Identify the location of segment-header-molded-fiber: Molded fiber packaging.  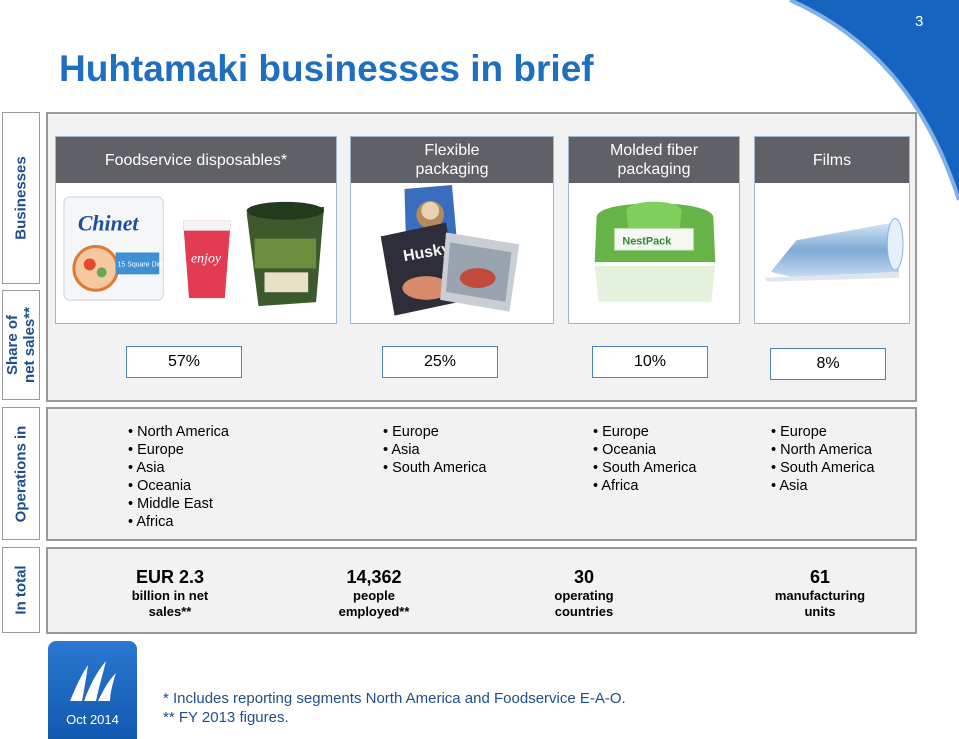
(654, 160).